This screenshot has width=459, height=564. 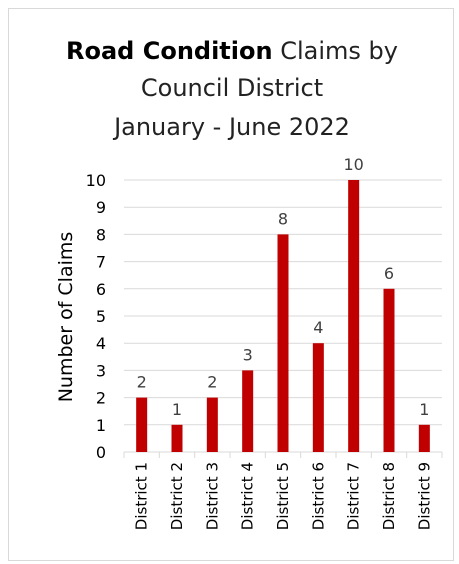 What do you see at coordinates (354, 496) in the screenshot?
I see `x-tick-label: District 7` at bounding box center [354, 496].